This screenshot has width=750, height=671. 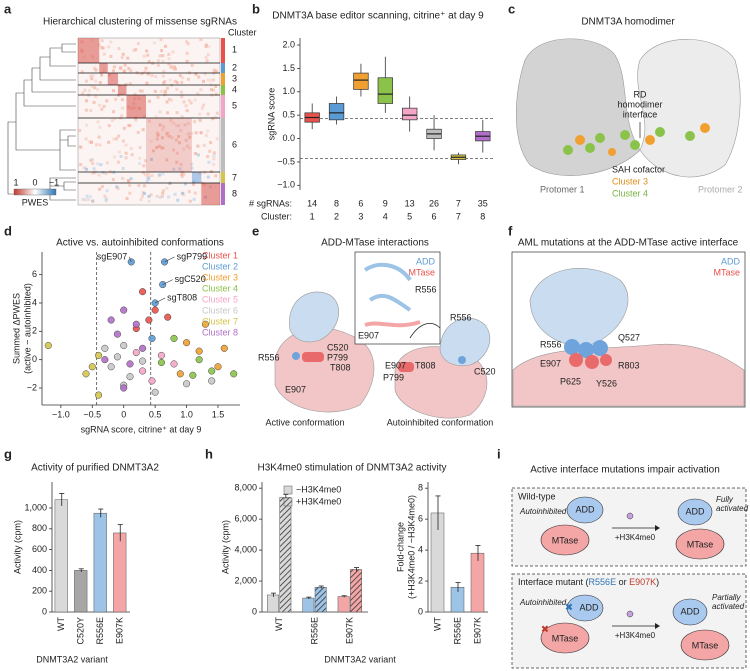 What do you see at coordinates (477, 630) in the screenshot?
I see `x-tick-label: E907K` at bounding box center [477, 630].